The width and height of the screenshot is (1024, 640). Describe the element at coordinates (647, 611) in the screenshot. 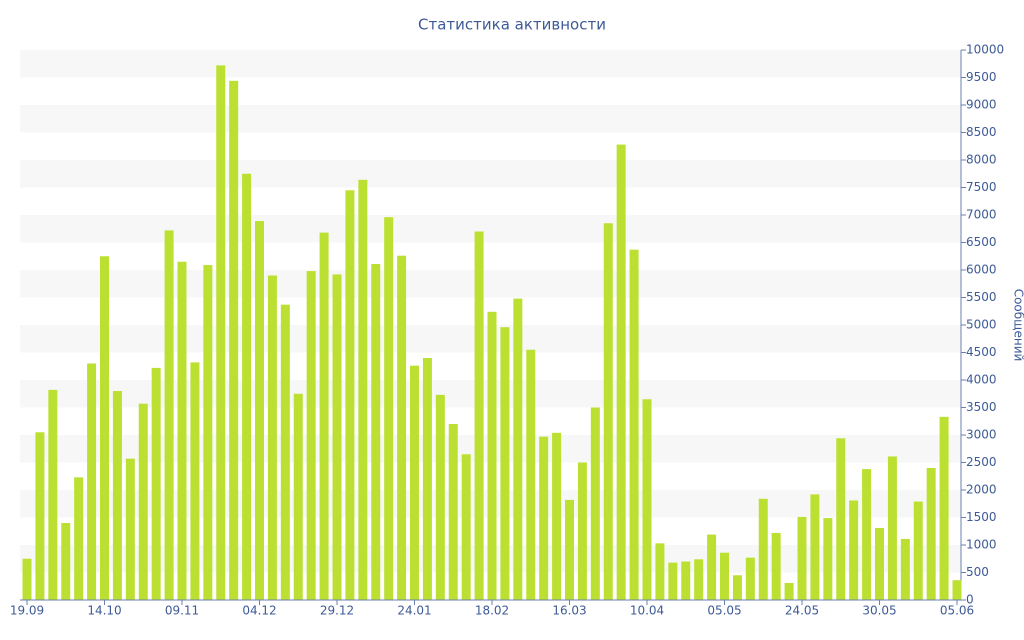

I see `x-tick-label: 10.04` at that location.